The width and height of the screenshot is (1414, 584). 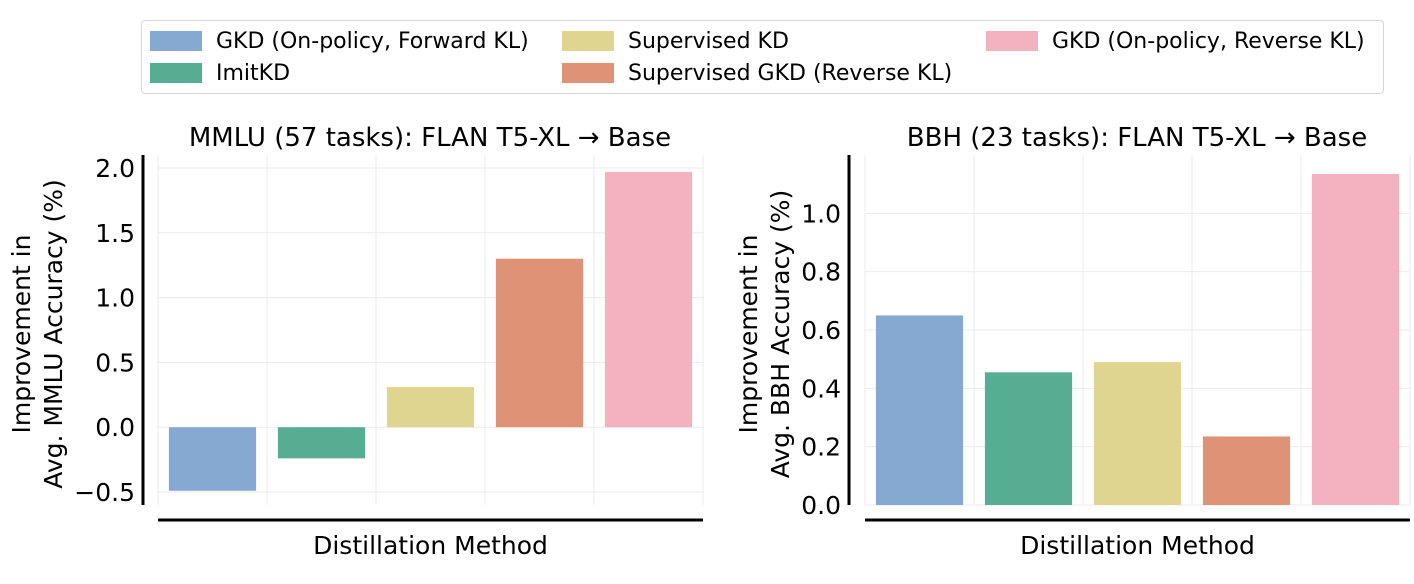 I want to click on legend-label: ImitKD, so click(x=253, y=73).